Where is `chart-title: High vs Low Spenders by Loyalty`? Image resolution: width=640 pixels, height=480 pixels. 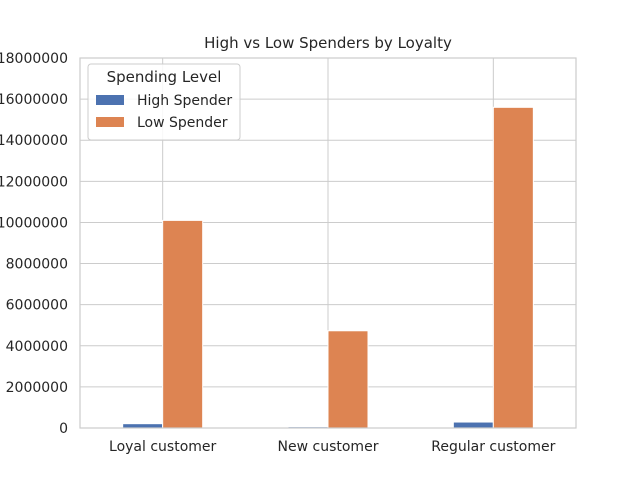 chart-title: High vs Low Spenders by Loyalty is located at coordinates (328, 43).